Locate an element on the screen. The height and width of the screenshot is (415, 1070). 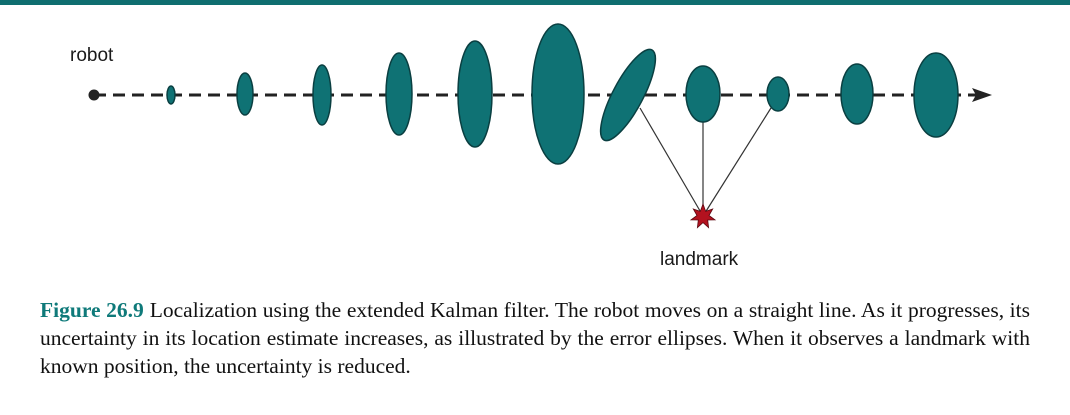
trajectory-arrowhead is located at coordinates (982, 95).